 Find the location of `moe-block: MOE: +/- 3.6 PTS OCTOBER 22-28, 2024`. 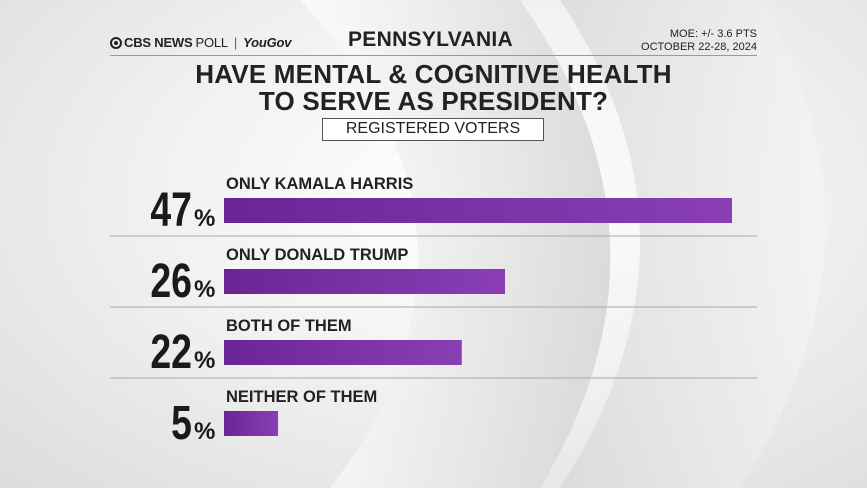

moe-block: MOE: +/- 3.6 PTS OCTOBER 22-28, 2024 is located at coordinates (699, 41).